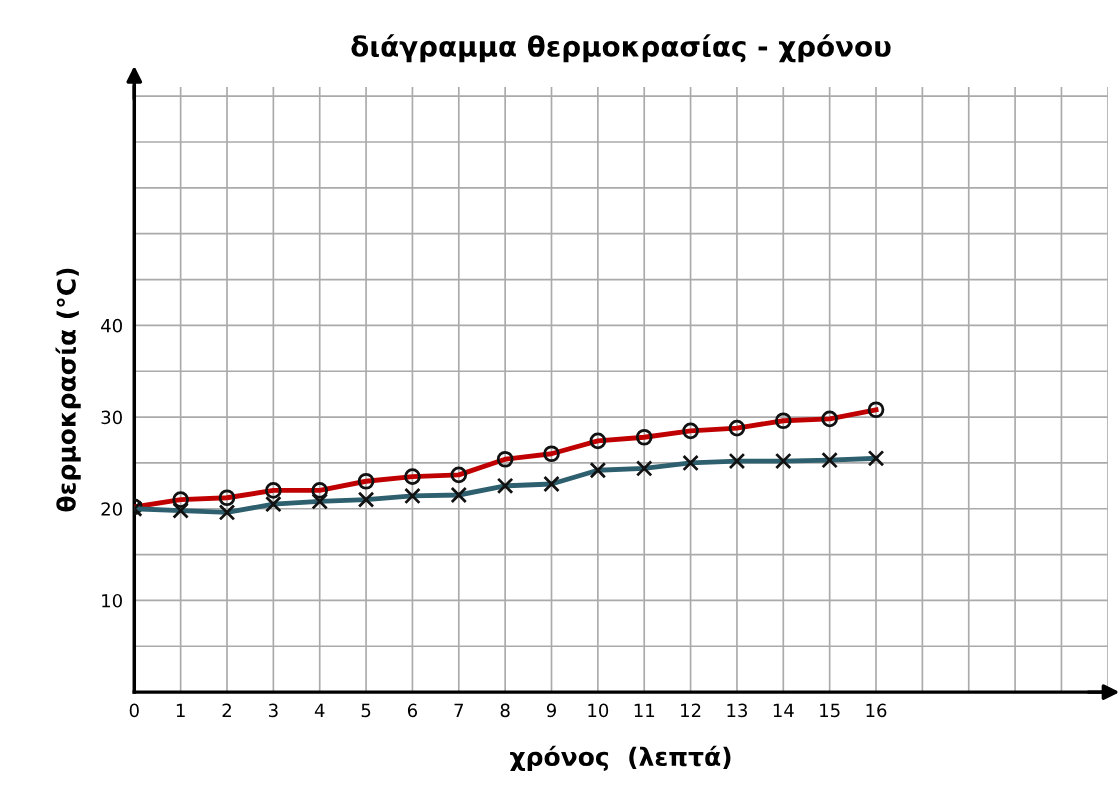 This screenshot has width=1119, height=791. What do you see at coordinates (598, 710) in the screenshot?
I see `x-tick-label: 10` at bounding box center [598, 710].